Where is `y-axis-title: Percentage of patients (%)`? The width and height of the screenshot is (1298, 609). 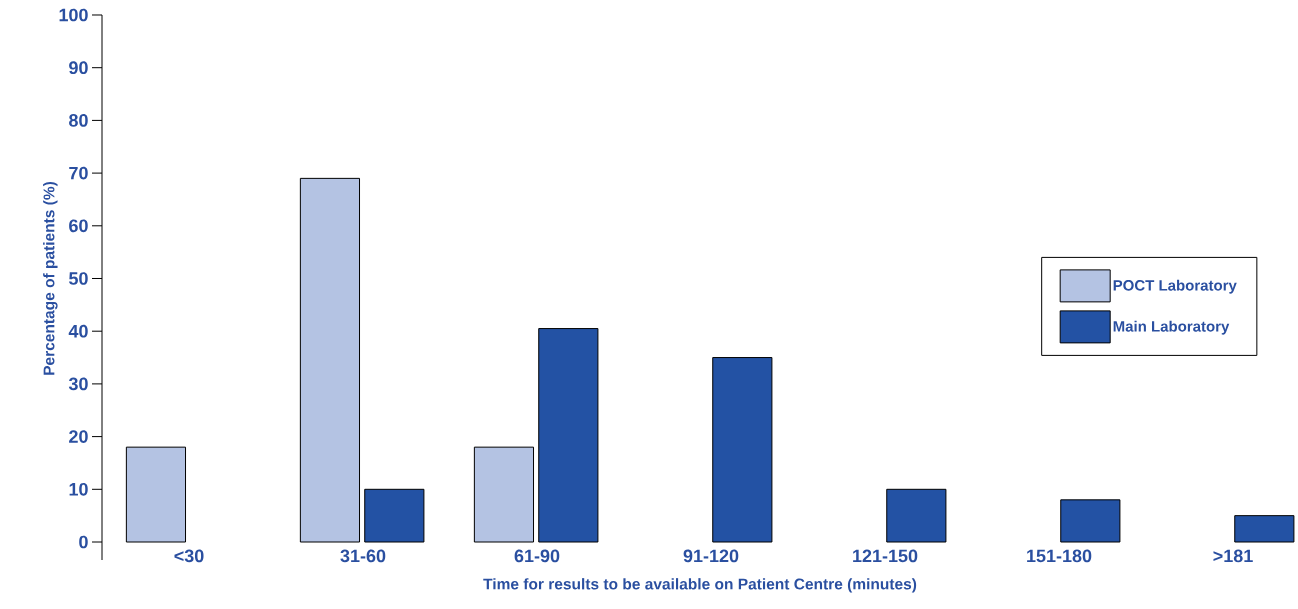
y-axis-title: Percentage of patients (%) is located at coordinates (50, 278).